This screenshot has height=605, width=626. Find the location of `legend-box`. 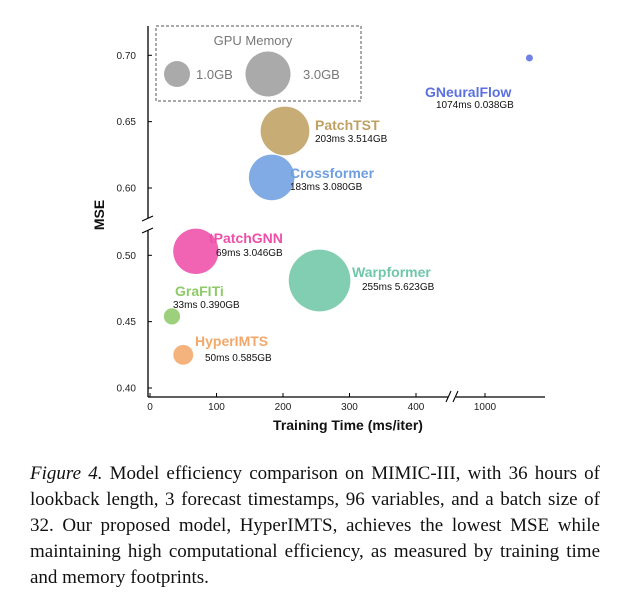

legend-box is located at coordinates (258, 63).